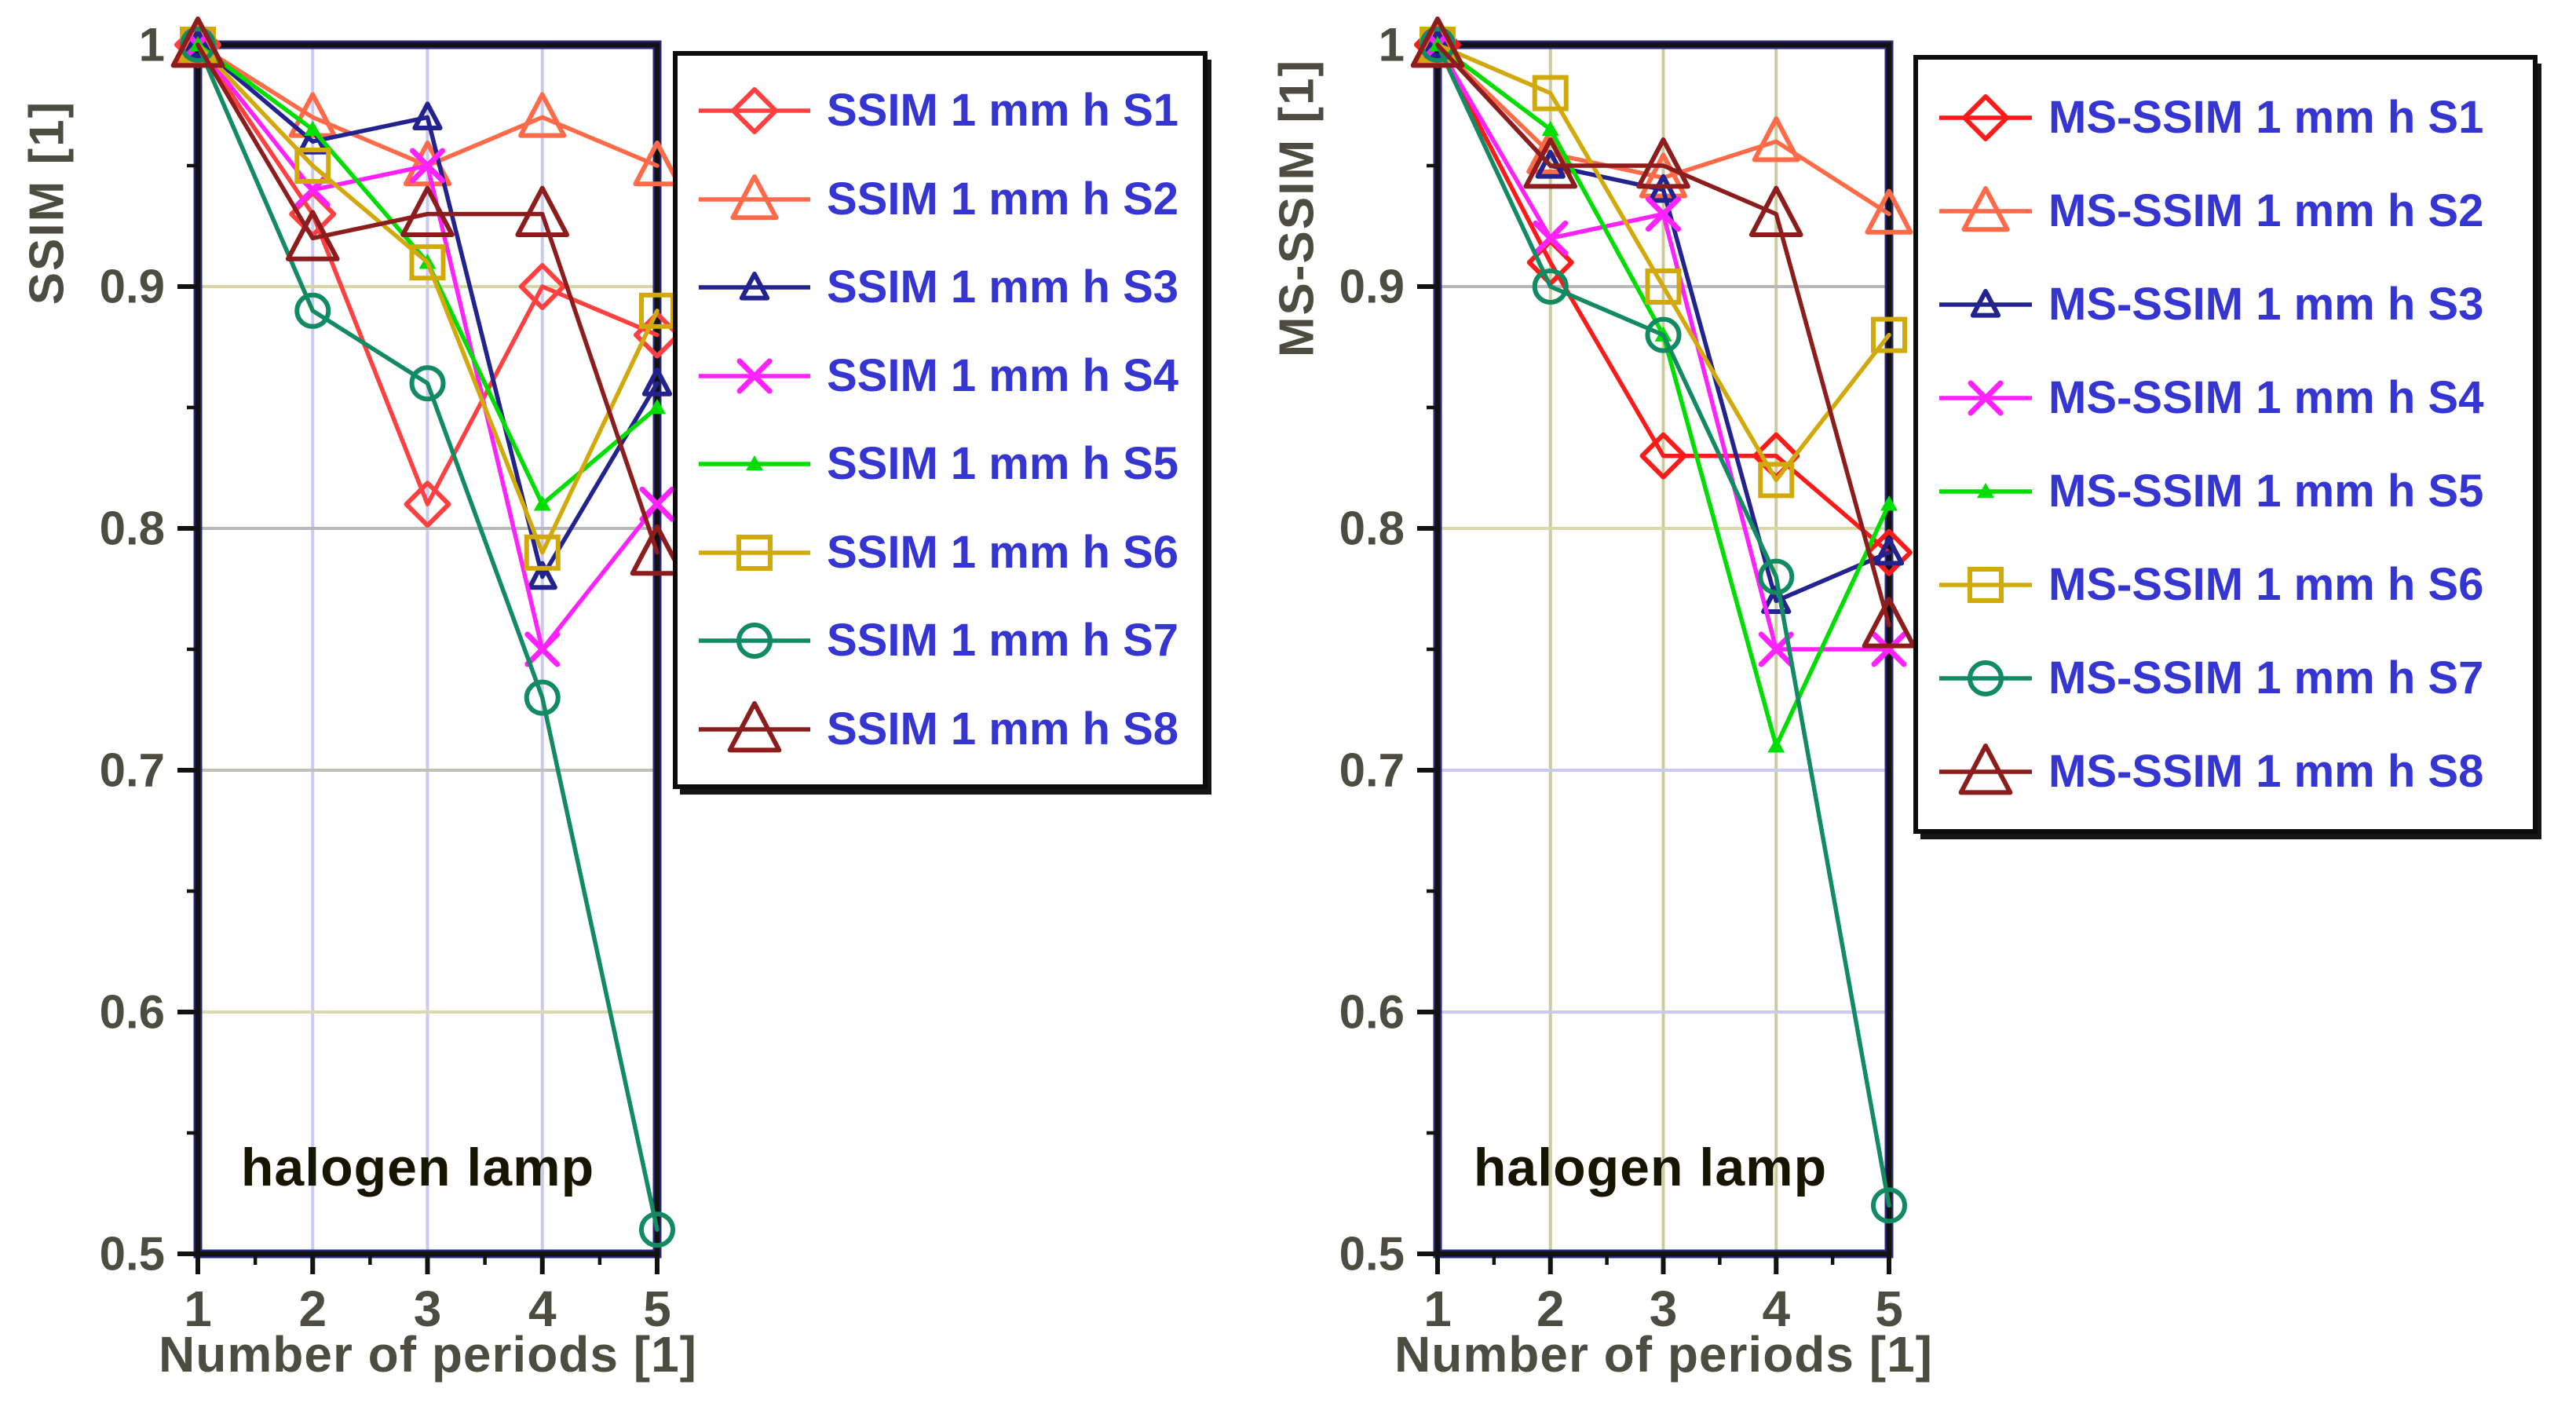  What do you see at coordinates (2266, 491) in the screenshot?
I see `legend-item-label: MS-SSIM 1 mm h S5` at bounding box center [2266, 491].